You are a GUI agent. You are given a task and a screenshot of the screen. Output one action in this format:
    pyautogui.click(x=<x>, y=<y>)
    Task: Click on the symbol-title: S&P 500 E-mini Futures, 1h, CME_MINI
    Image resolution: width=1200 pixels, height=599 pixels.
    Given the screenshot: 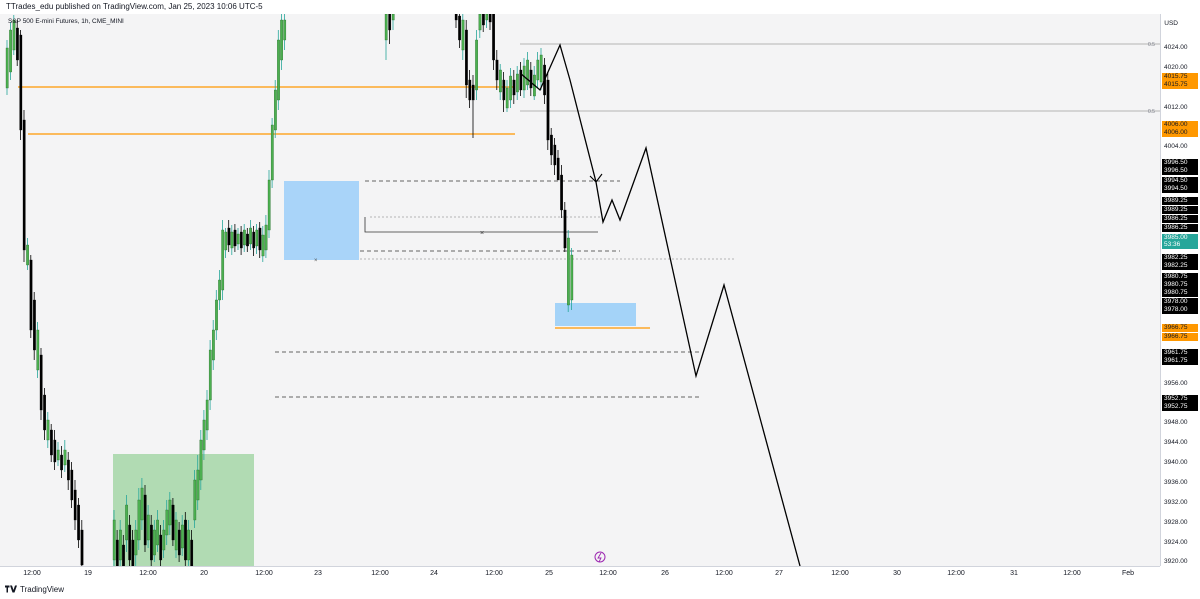 What is the action you would take?
    pyautogui.click(x=66, y=21)
    